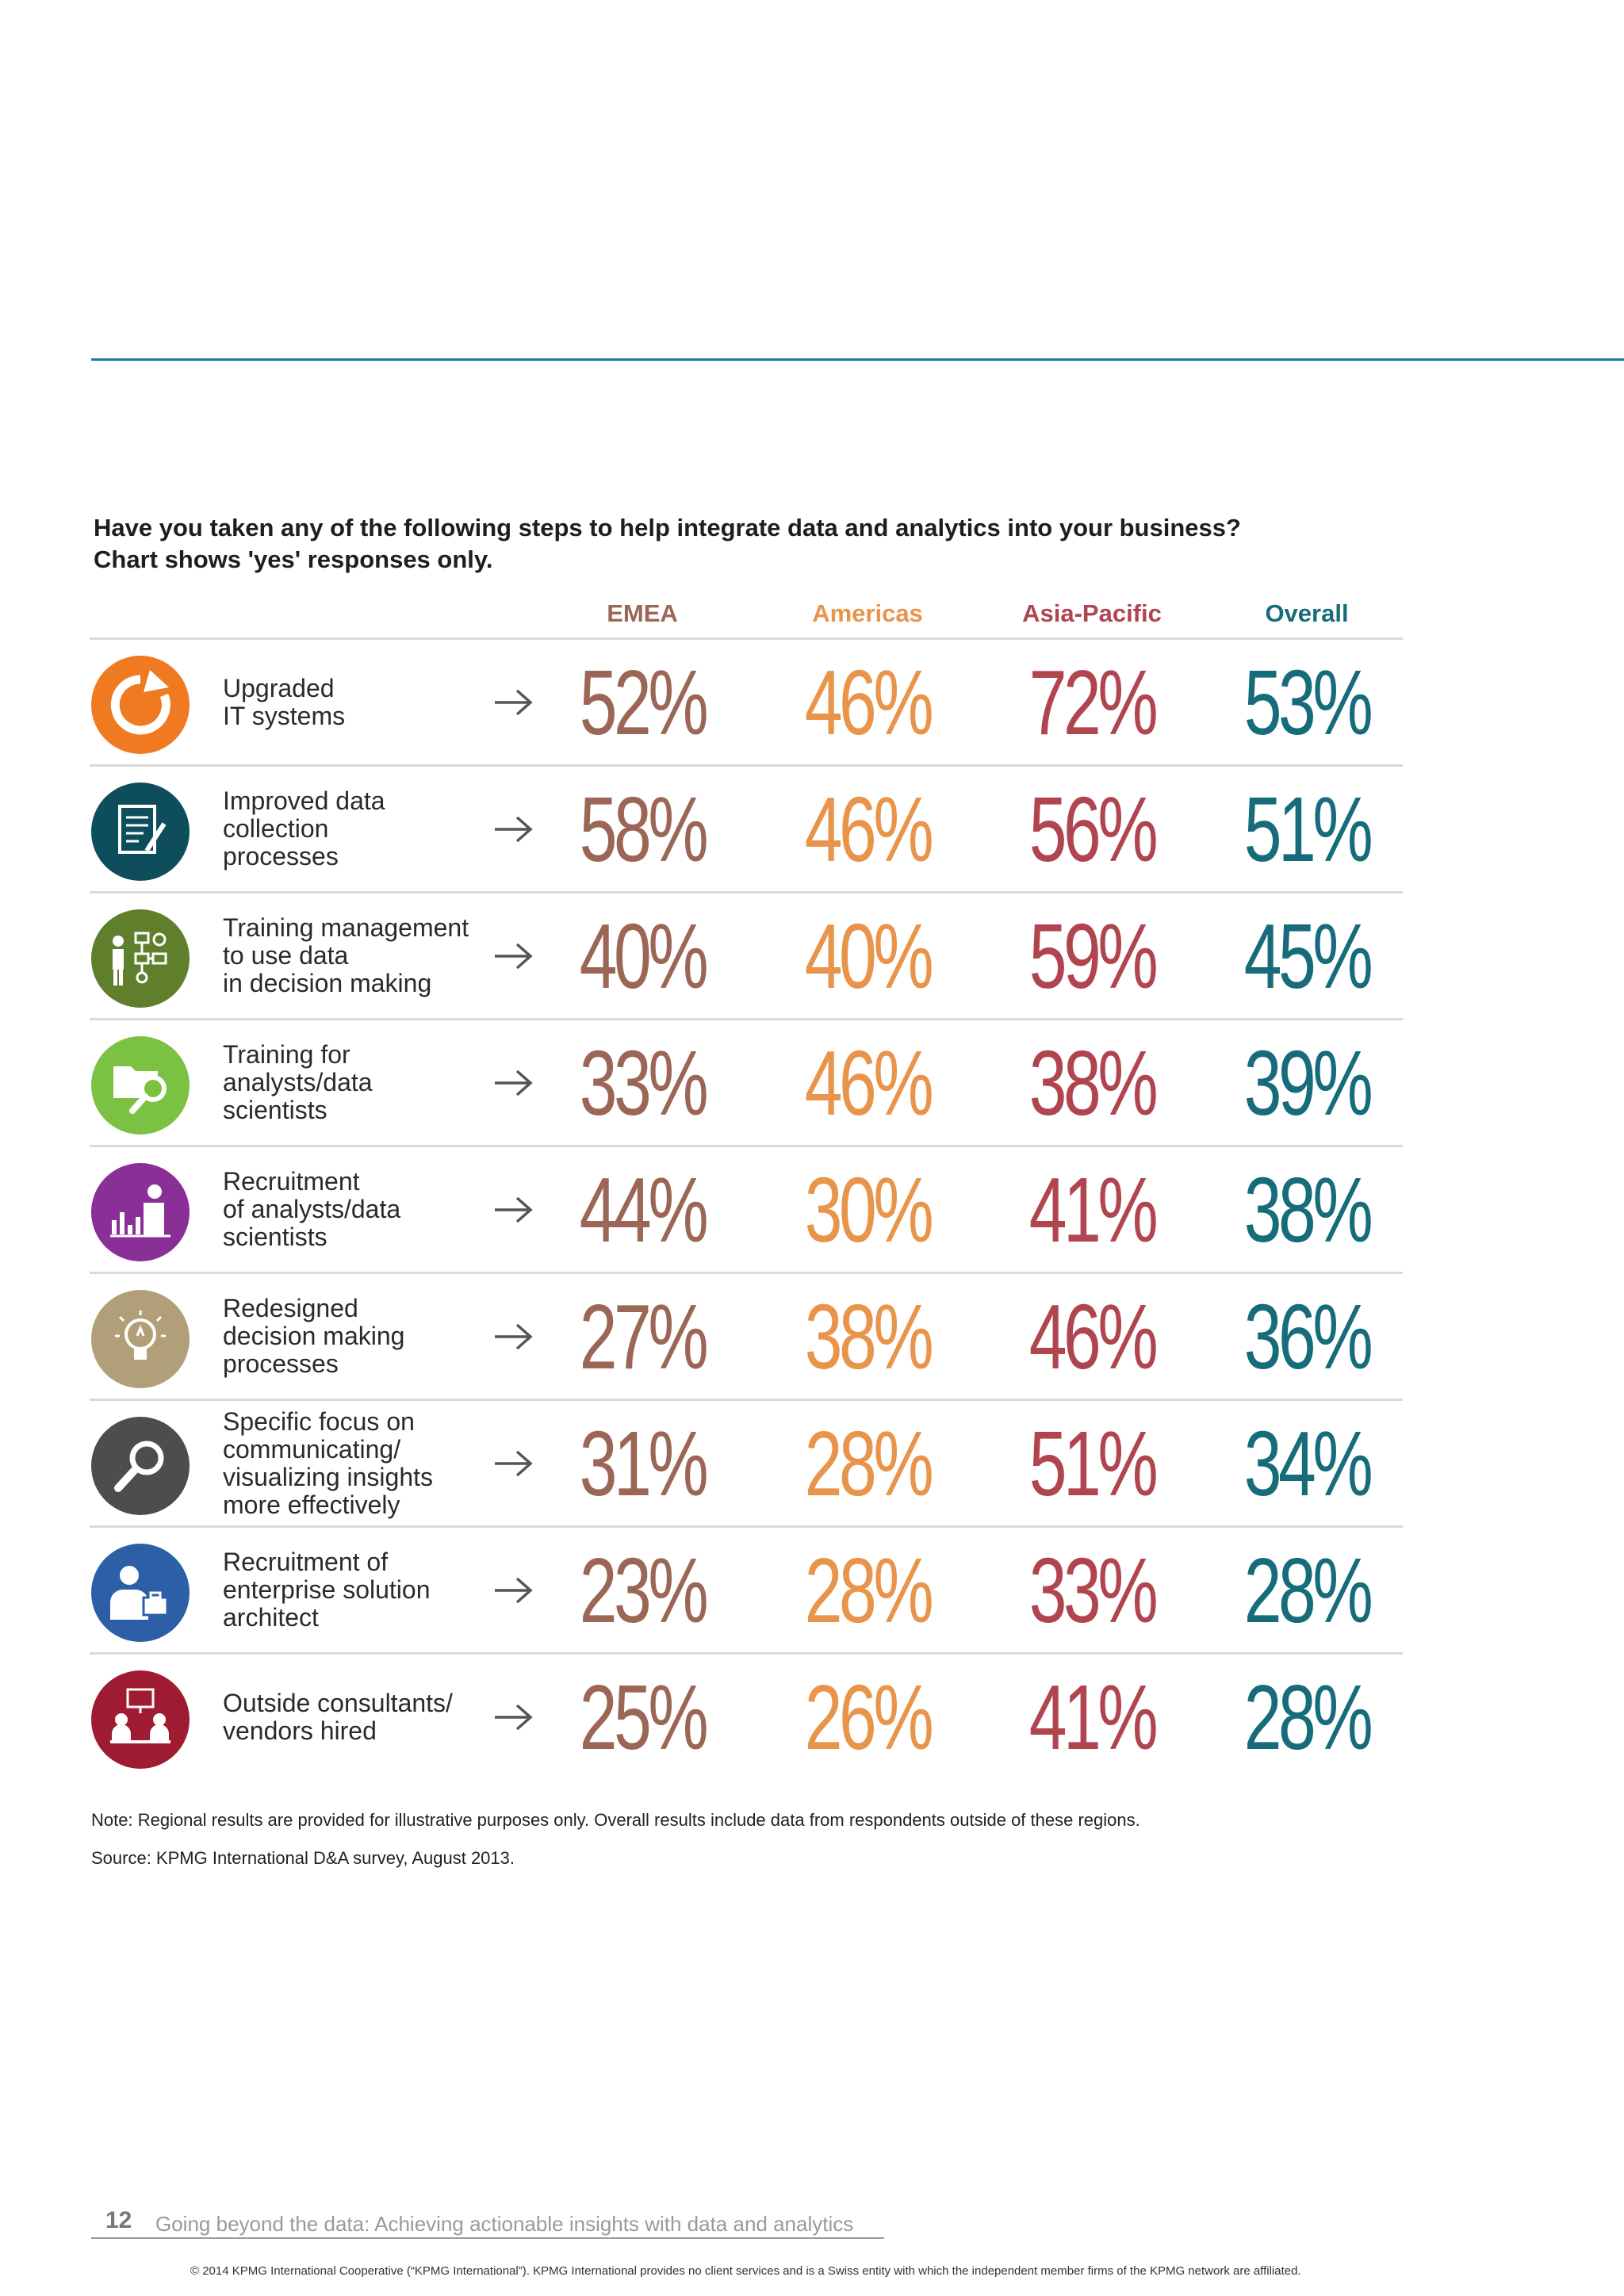 This screenshot has height=2296, width=1624. What do you see at coordinates (118, 2220) in the screenshot?
I see `page-number: 12` at bounding box center [118, 2220].